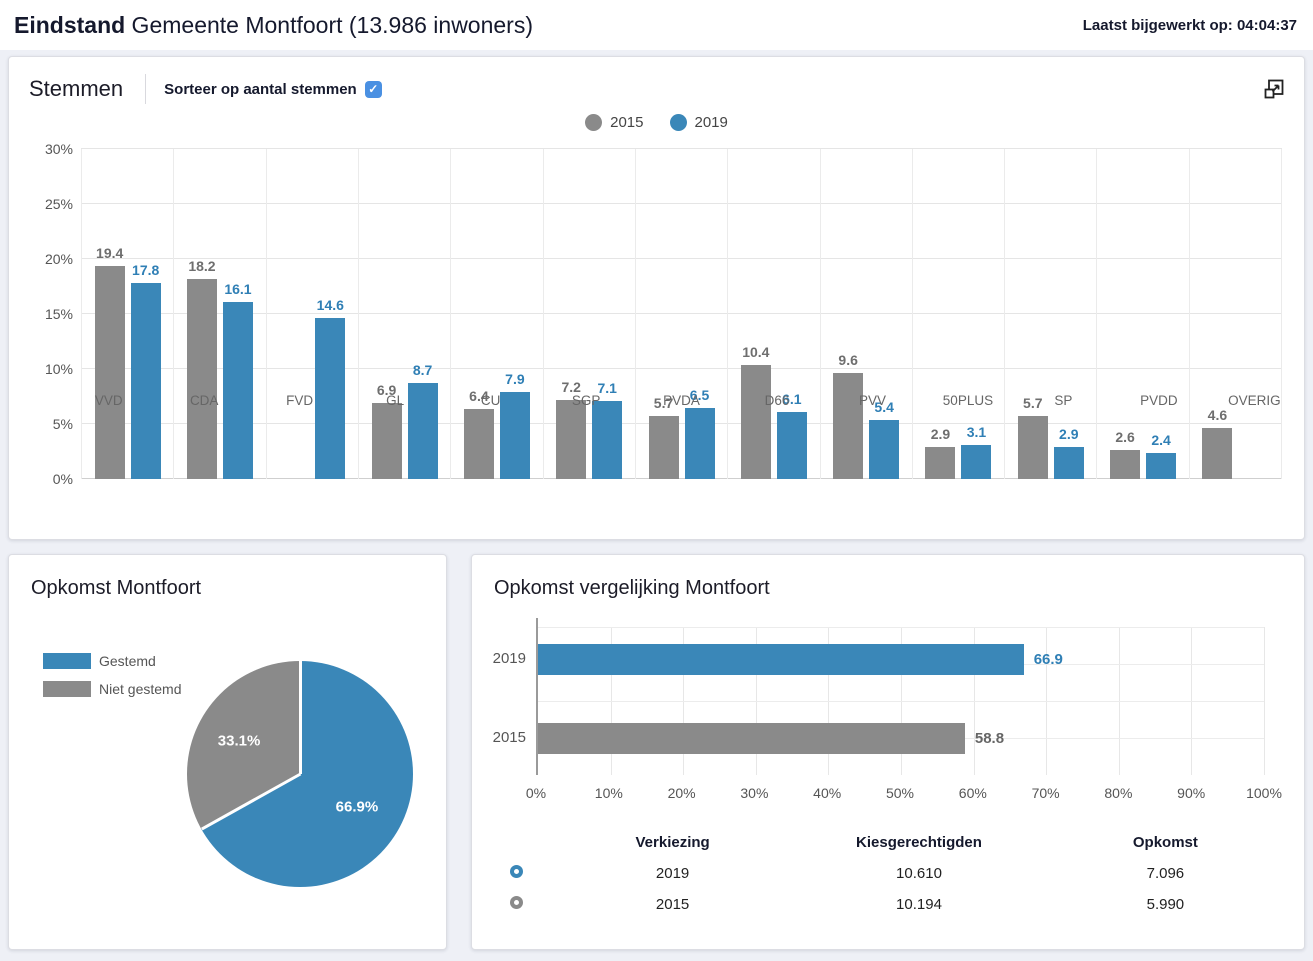 The width and height of the screenshot is (1313, 961). Describe the element at coordinates (146, 270) in the screenshot. I see `bar-value-label: 17.8` at that location.